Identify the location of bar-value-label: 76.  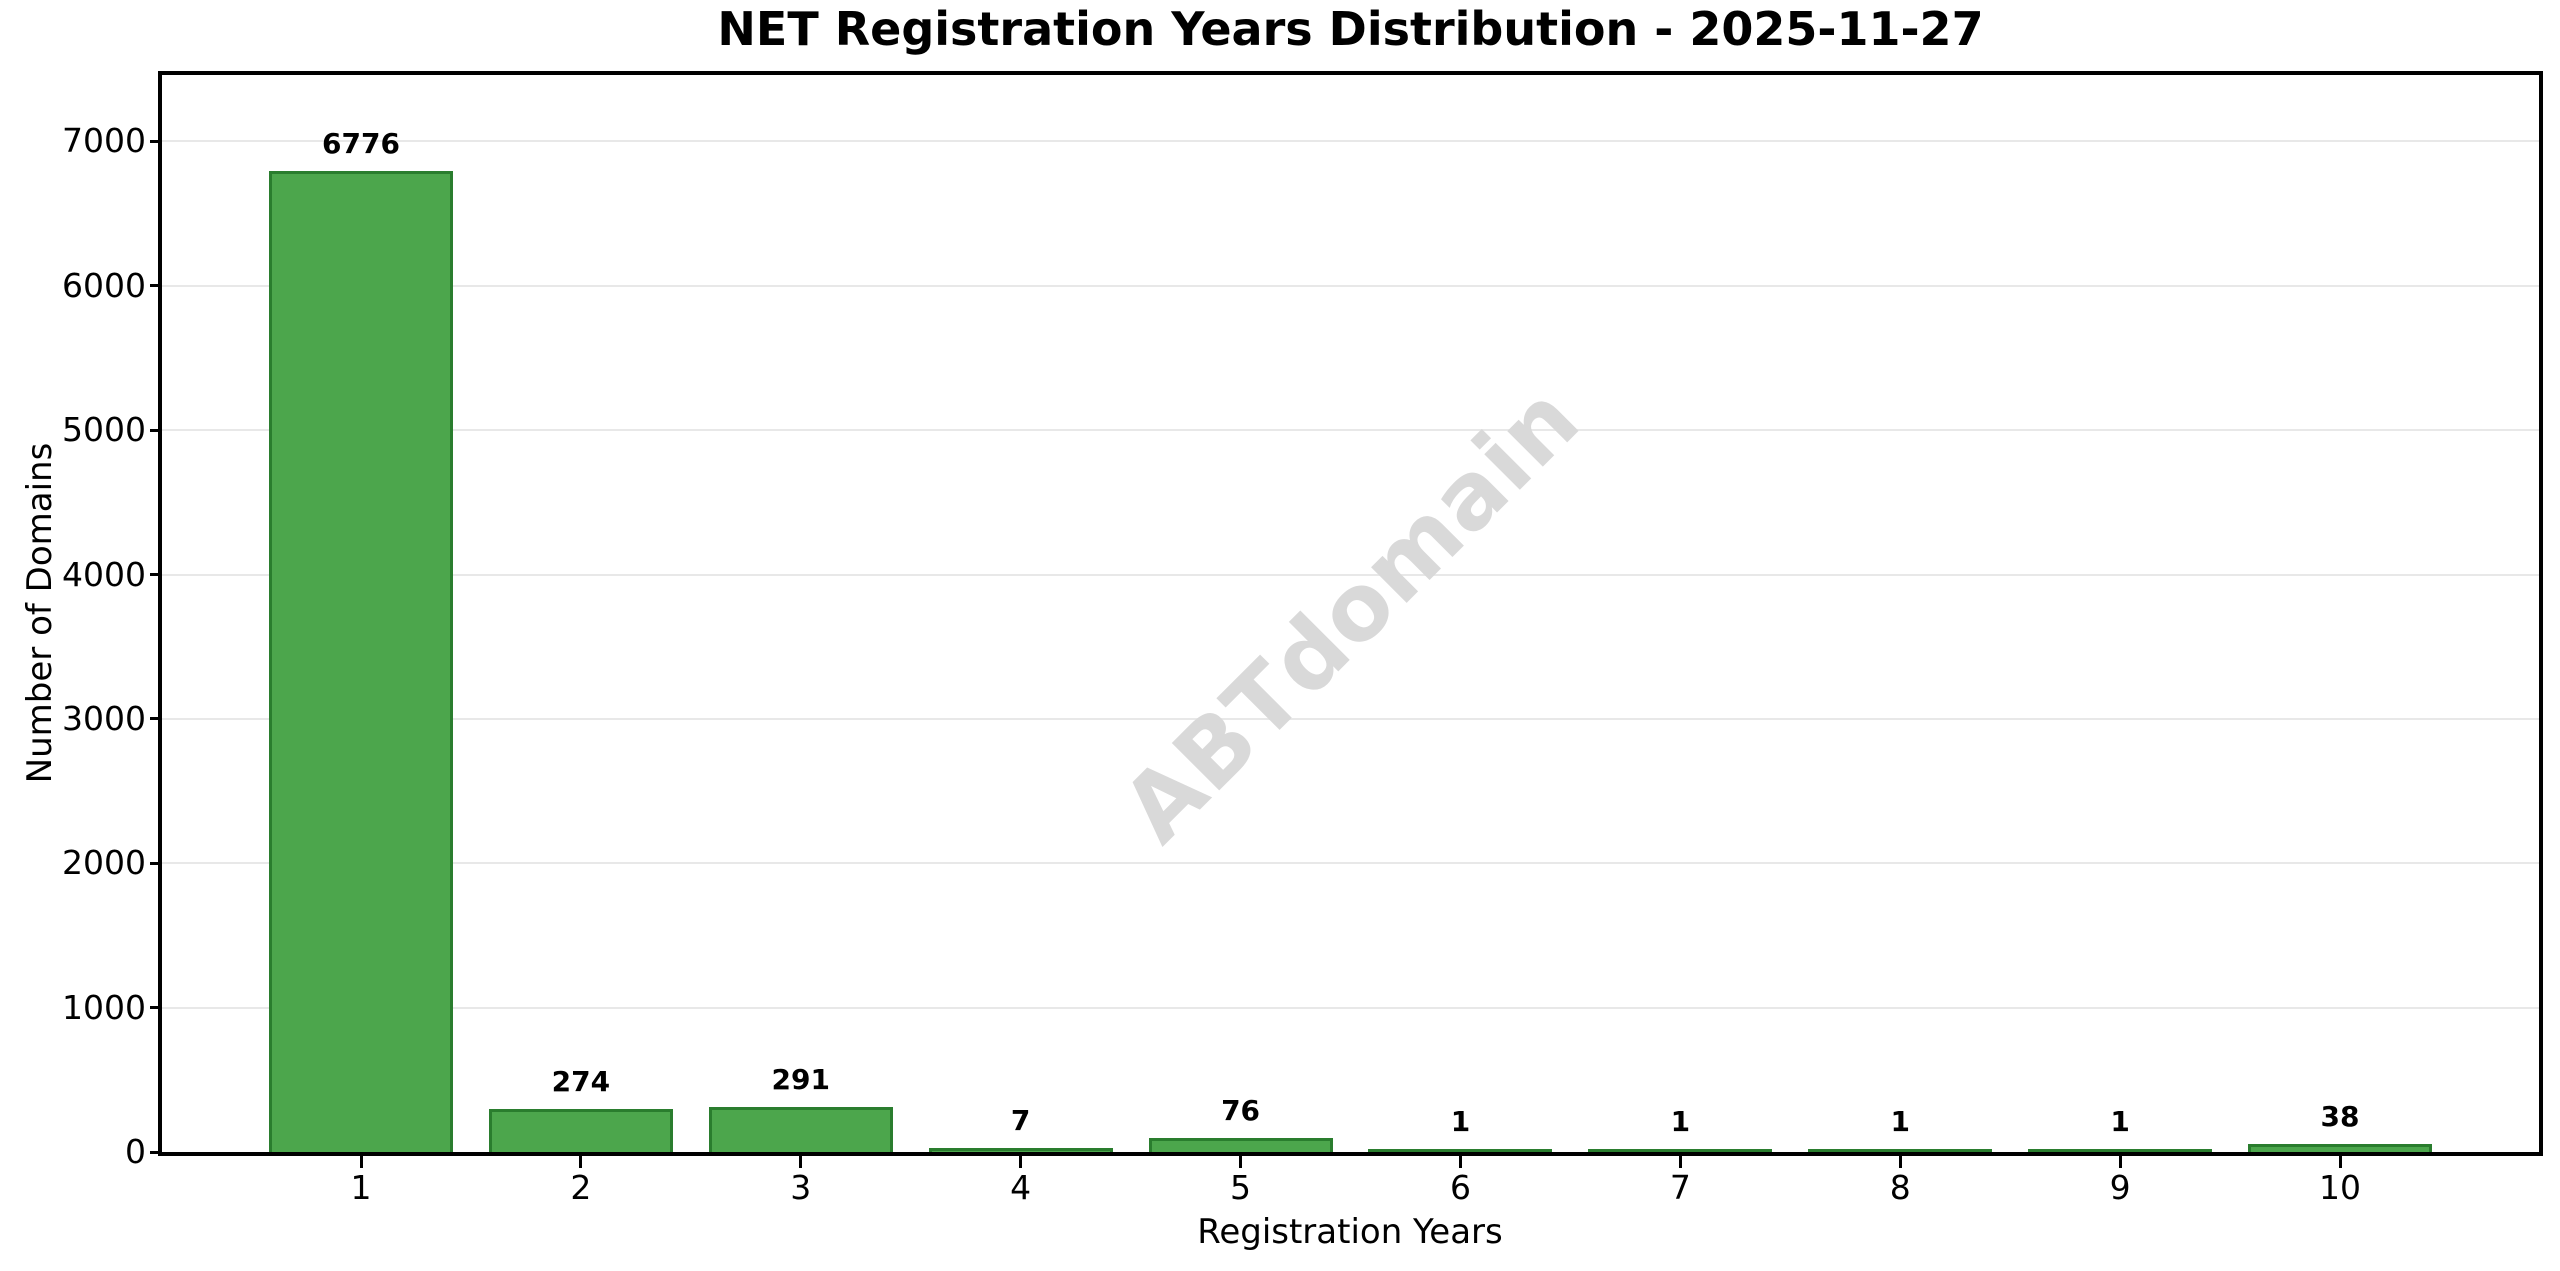
(1241, 1110).